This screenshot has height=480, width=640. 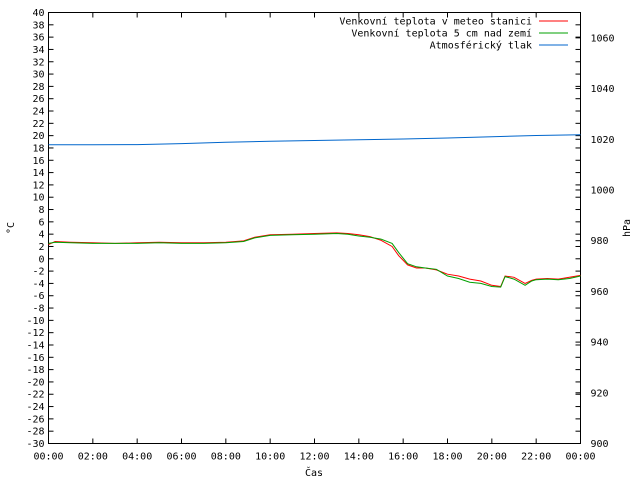 I want to click on y-tick-label: -12, so click(x=35, y=333).